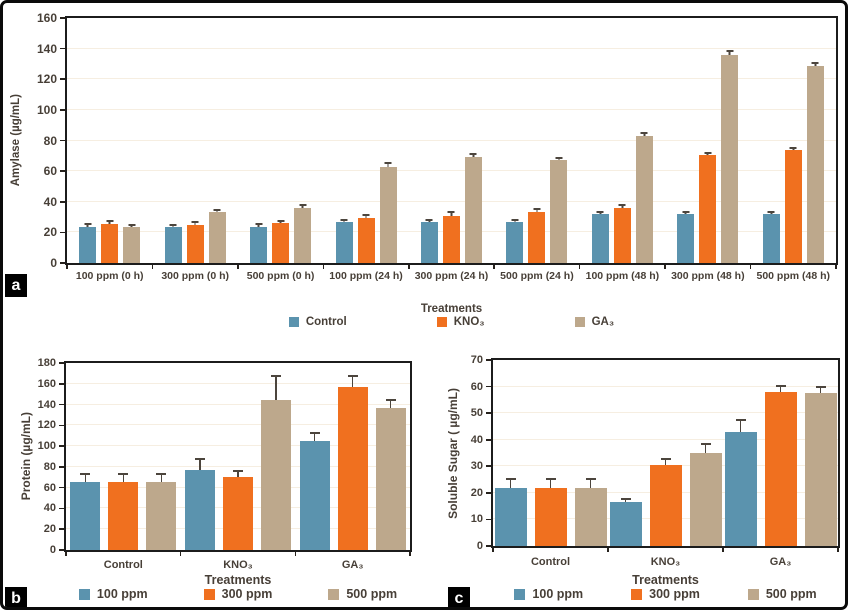 This screenshot has height=610, width=848. I want to click on category-label: 300 ppm (48 h), so click(708, 276).